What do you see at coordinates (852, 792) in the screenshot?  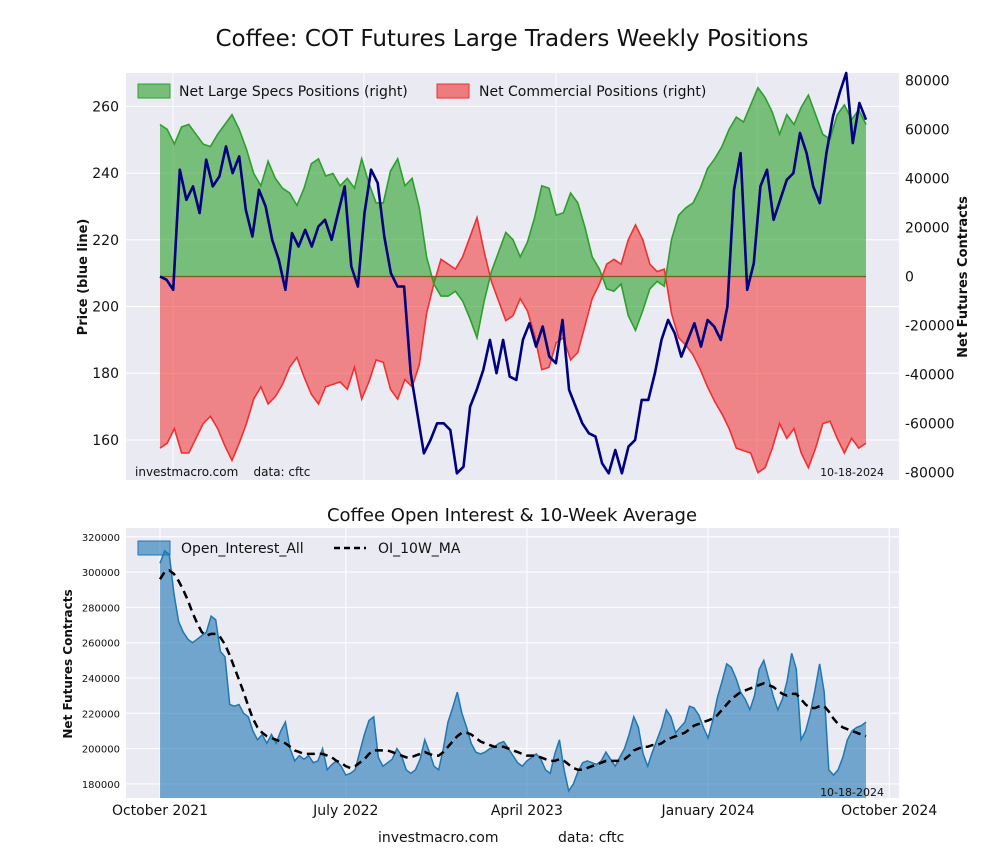 I see `bottom-footer-date: 10-18-2024` at bounding box center [852, 792].